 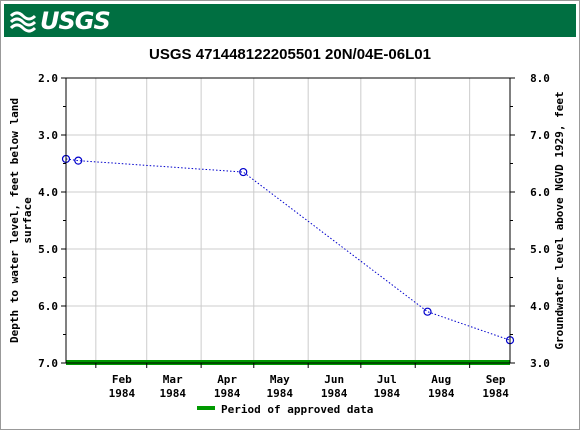 I want to click on usgs-wave-icon, so click(x=23, y=22).